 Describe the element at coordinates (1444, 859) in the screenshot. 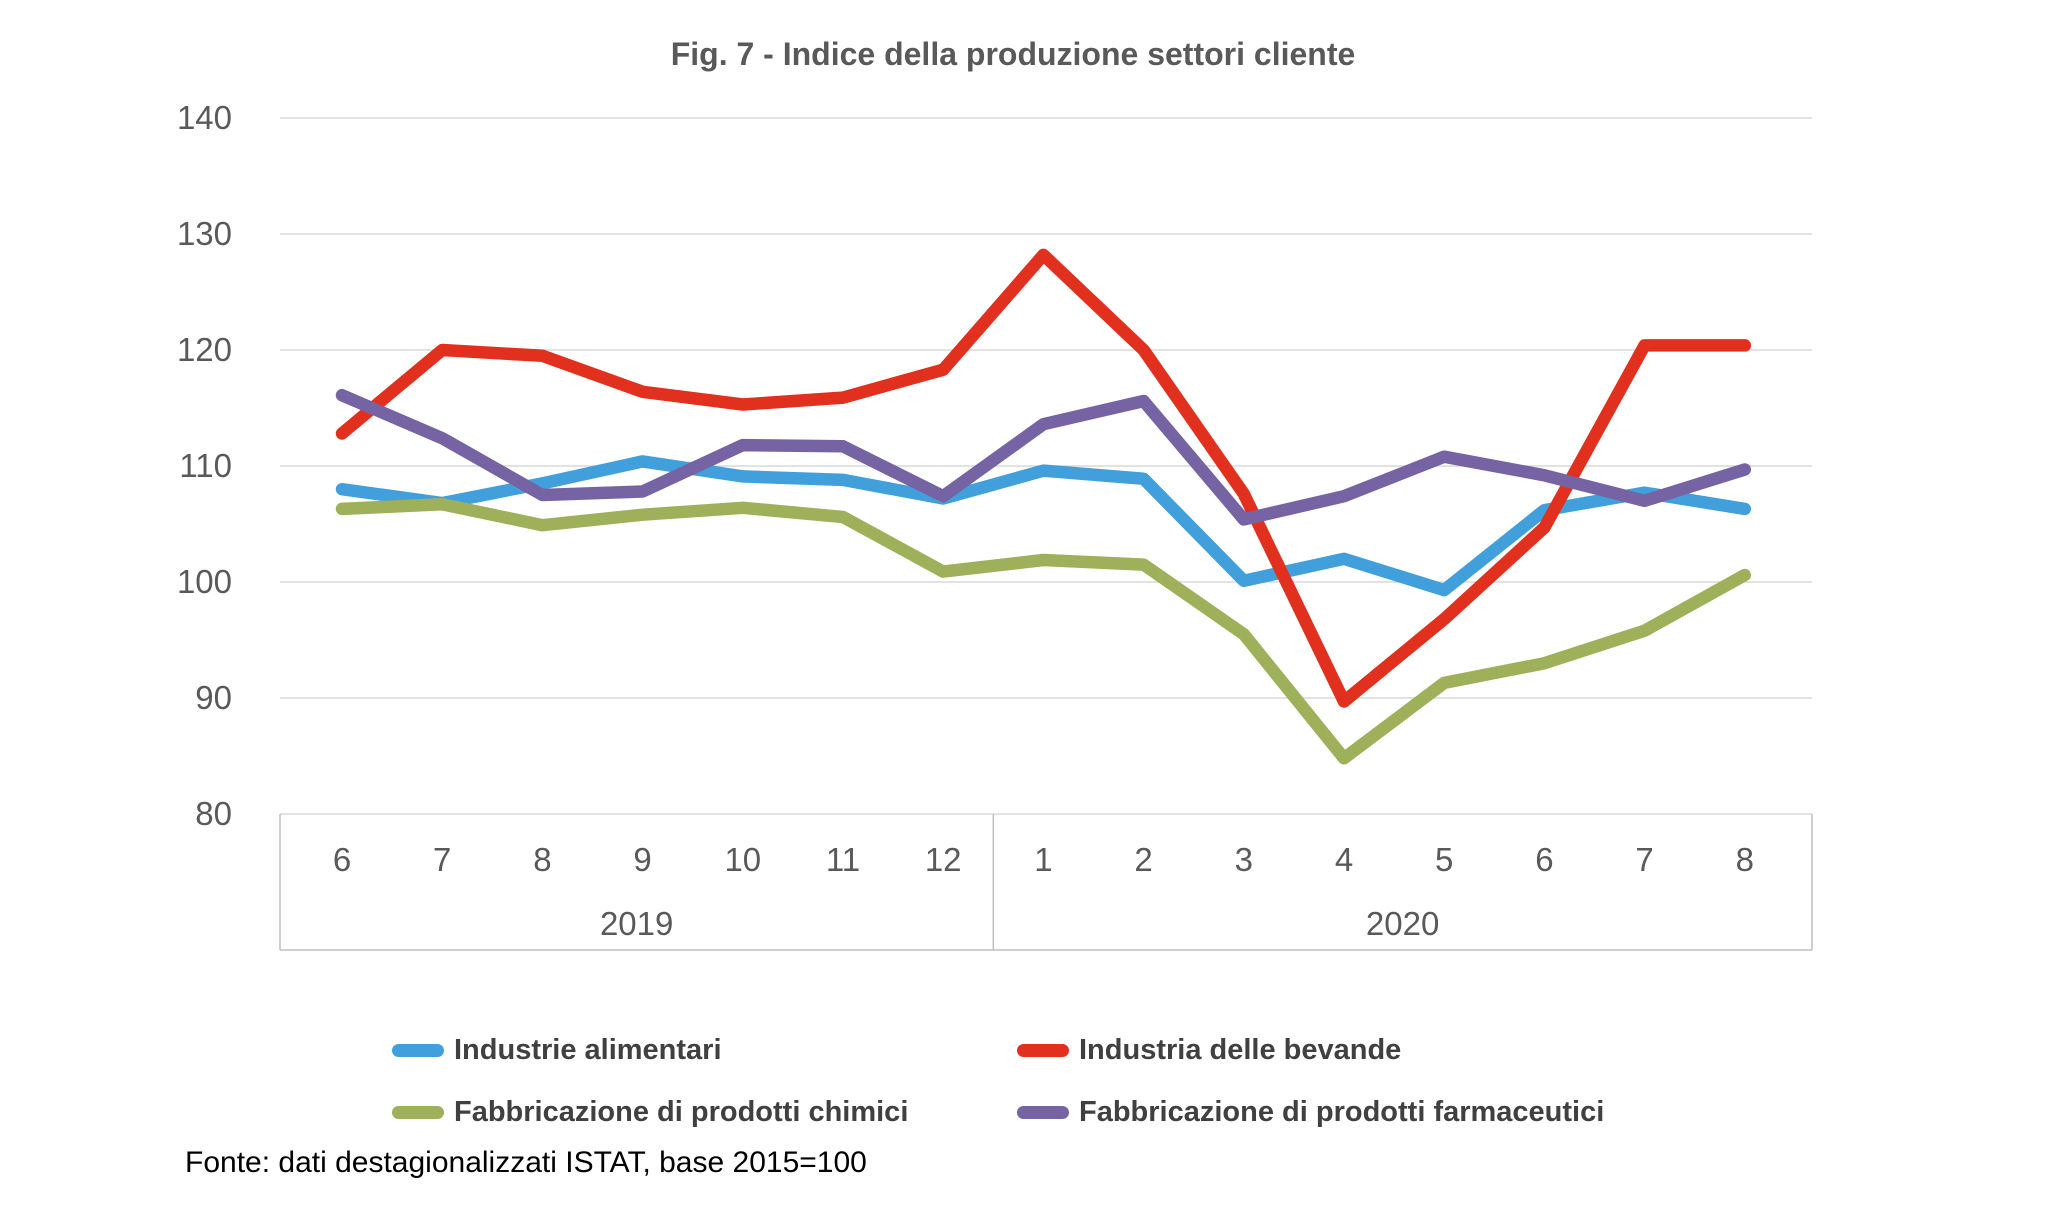

I see `x-axis-tick-11: 5` at that location.